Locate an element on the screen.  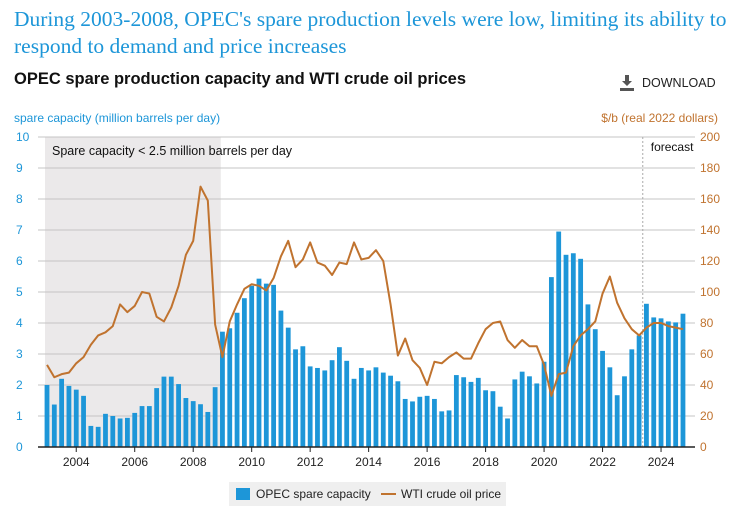
y-left-tick-label: 6 is located at coordinates (19, 261).